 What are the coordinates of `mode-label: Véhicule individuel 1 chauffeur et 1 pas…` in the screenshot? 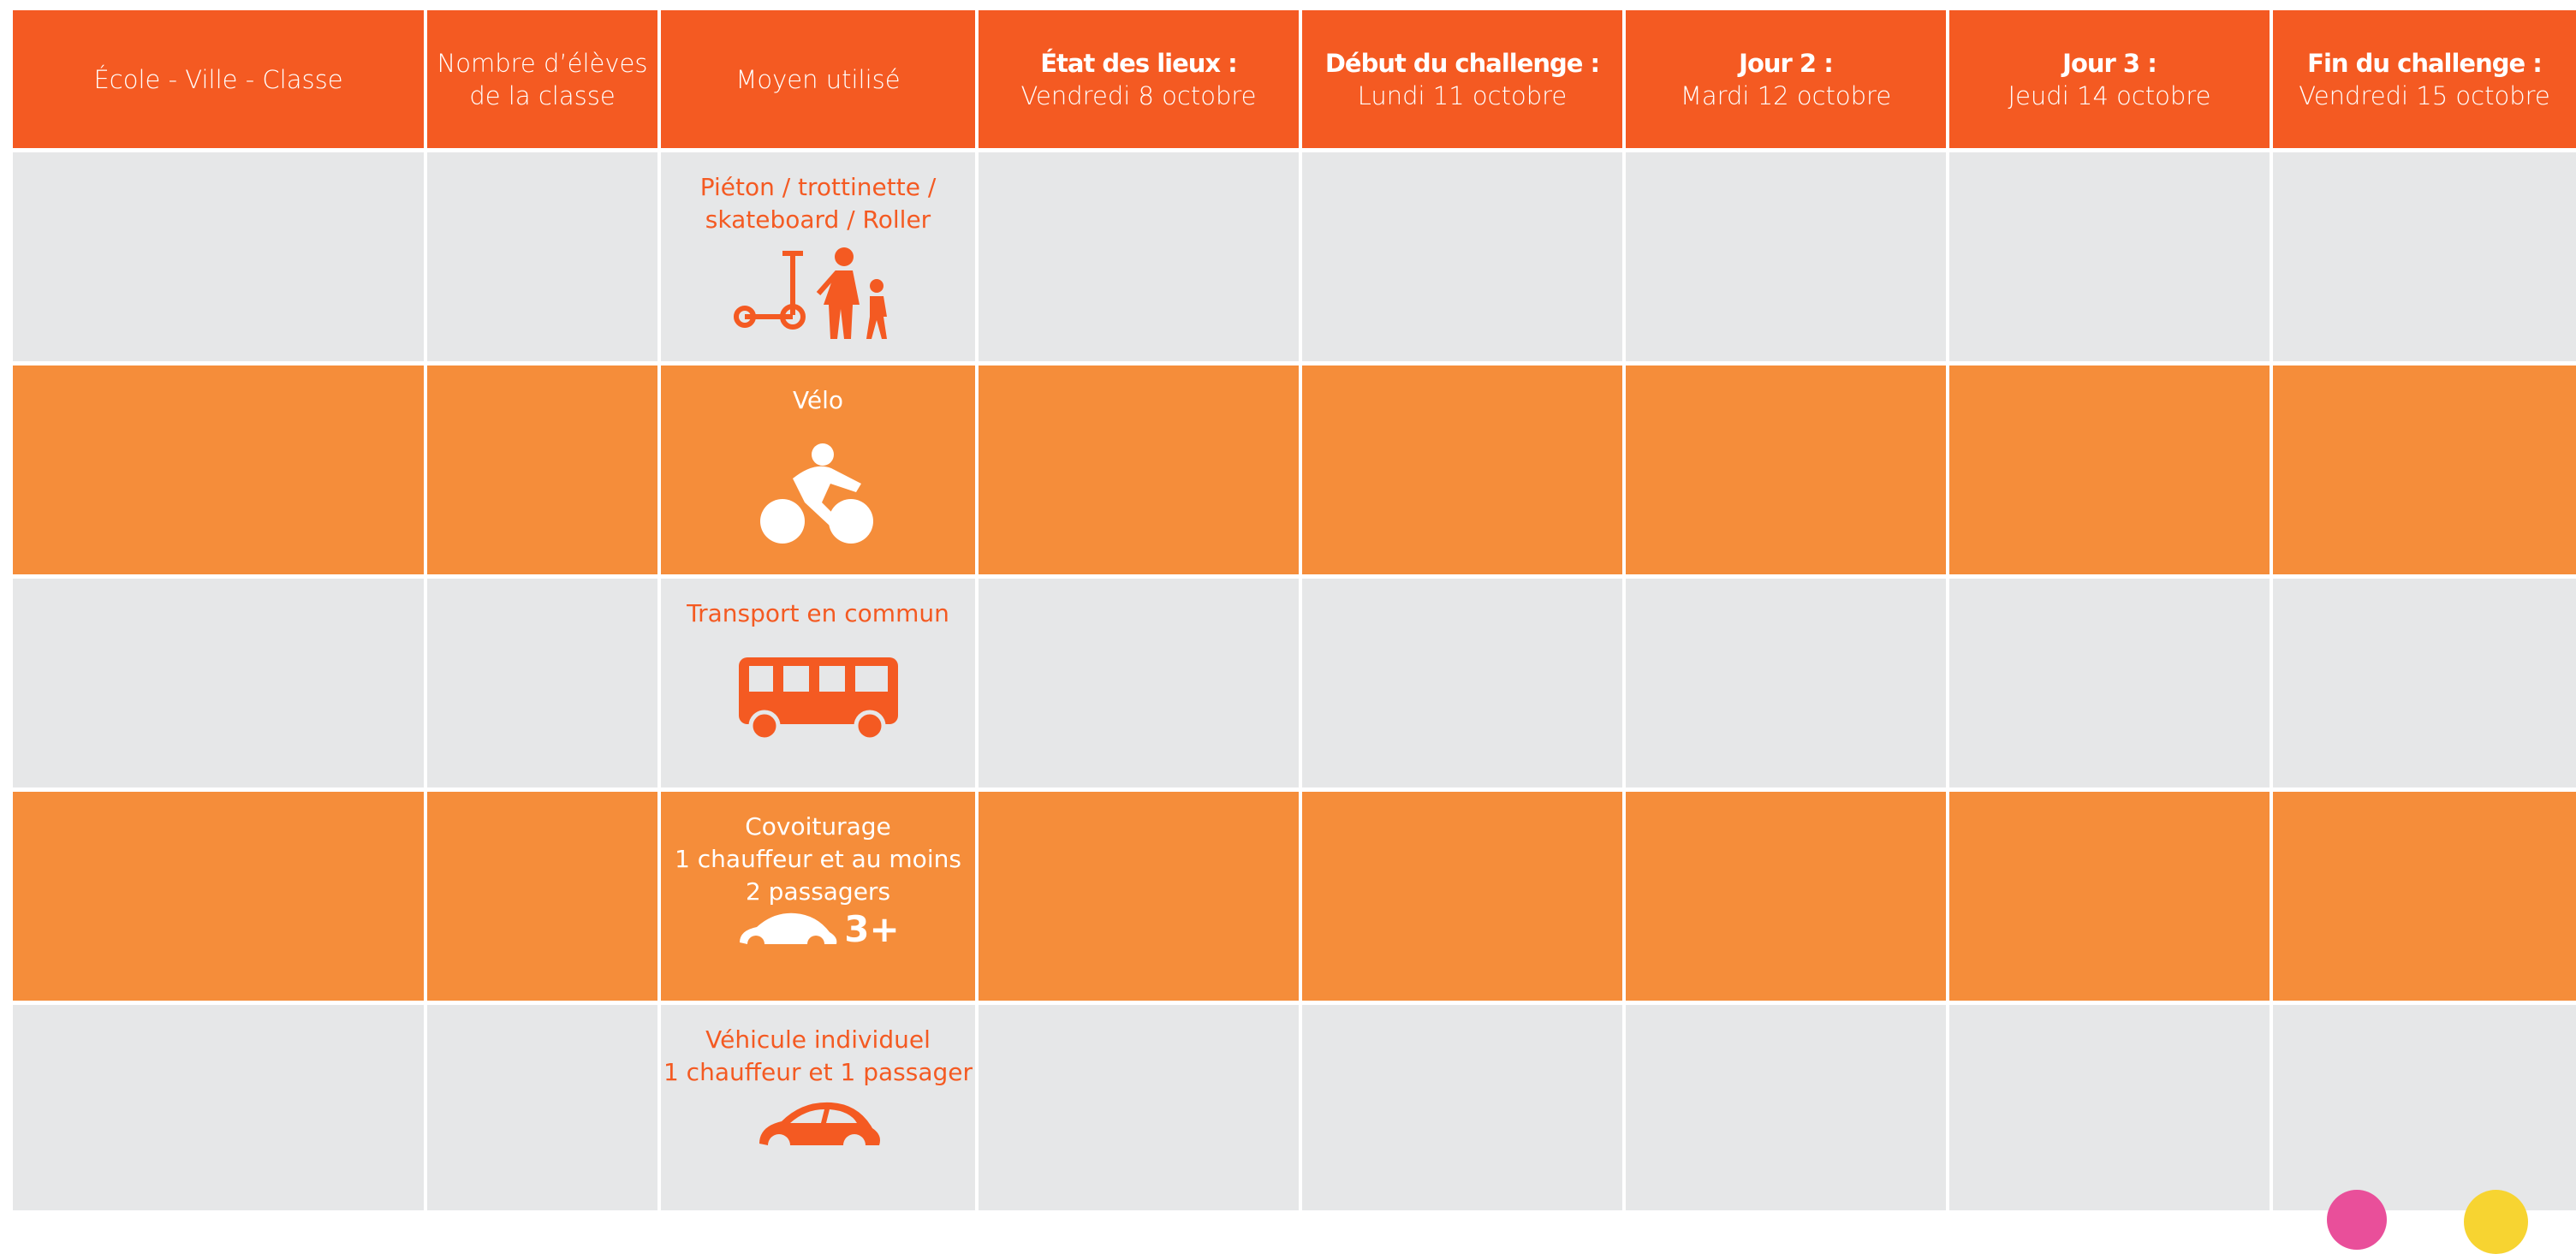 It's located at (818, 1055).